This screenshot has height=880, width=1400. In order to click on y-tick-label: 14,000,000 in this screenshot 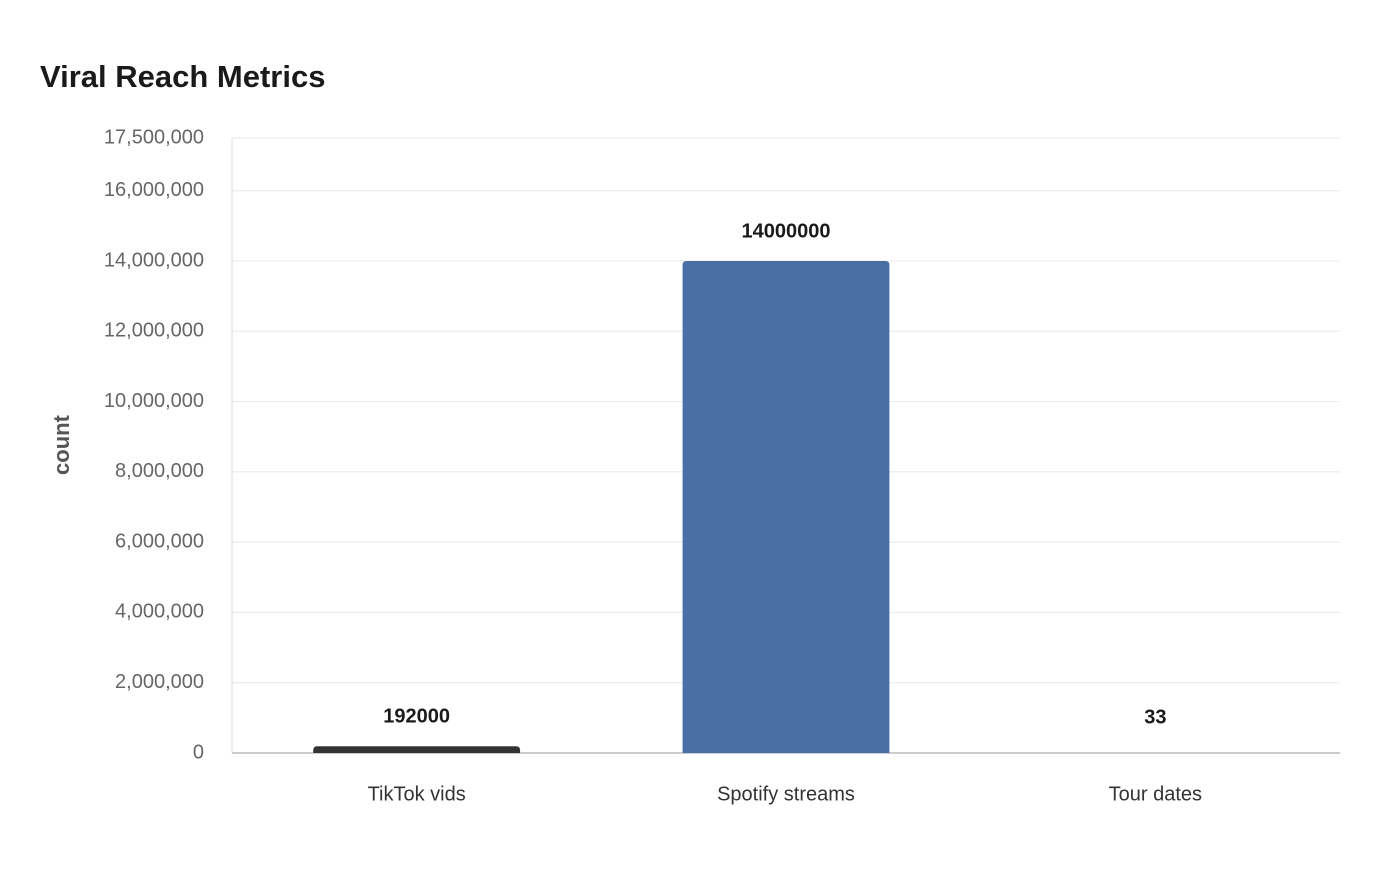, I will do `click(154, 260)`.